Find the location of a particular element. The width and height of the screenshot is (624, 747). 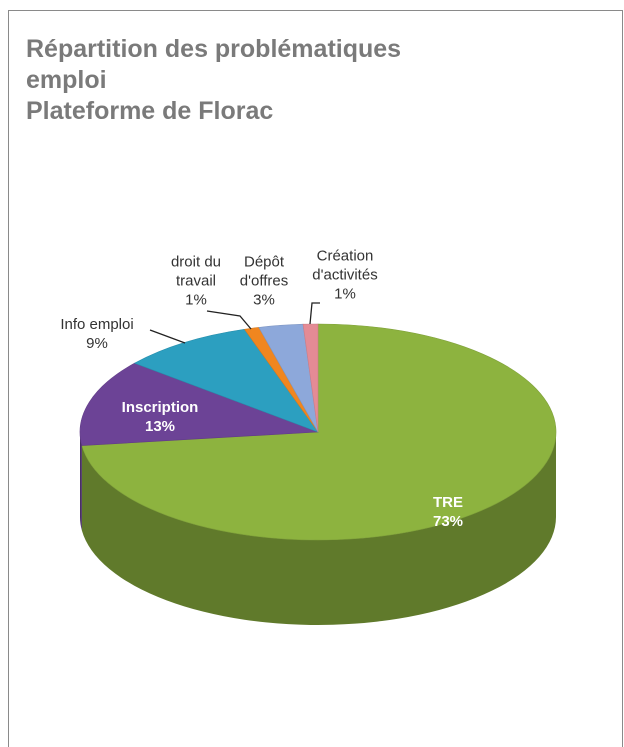

slice-label: Inscription 13% is located at coordinates (160, 417).